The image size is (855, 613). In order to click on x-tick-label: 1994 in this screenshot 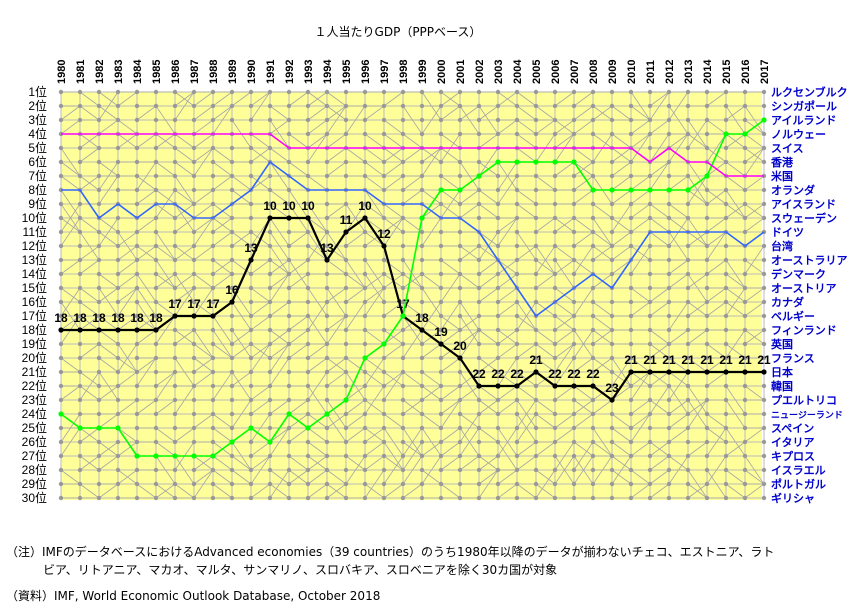, I will do `click(328, 71)`.